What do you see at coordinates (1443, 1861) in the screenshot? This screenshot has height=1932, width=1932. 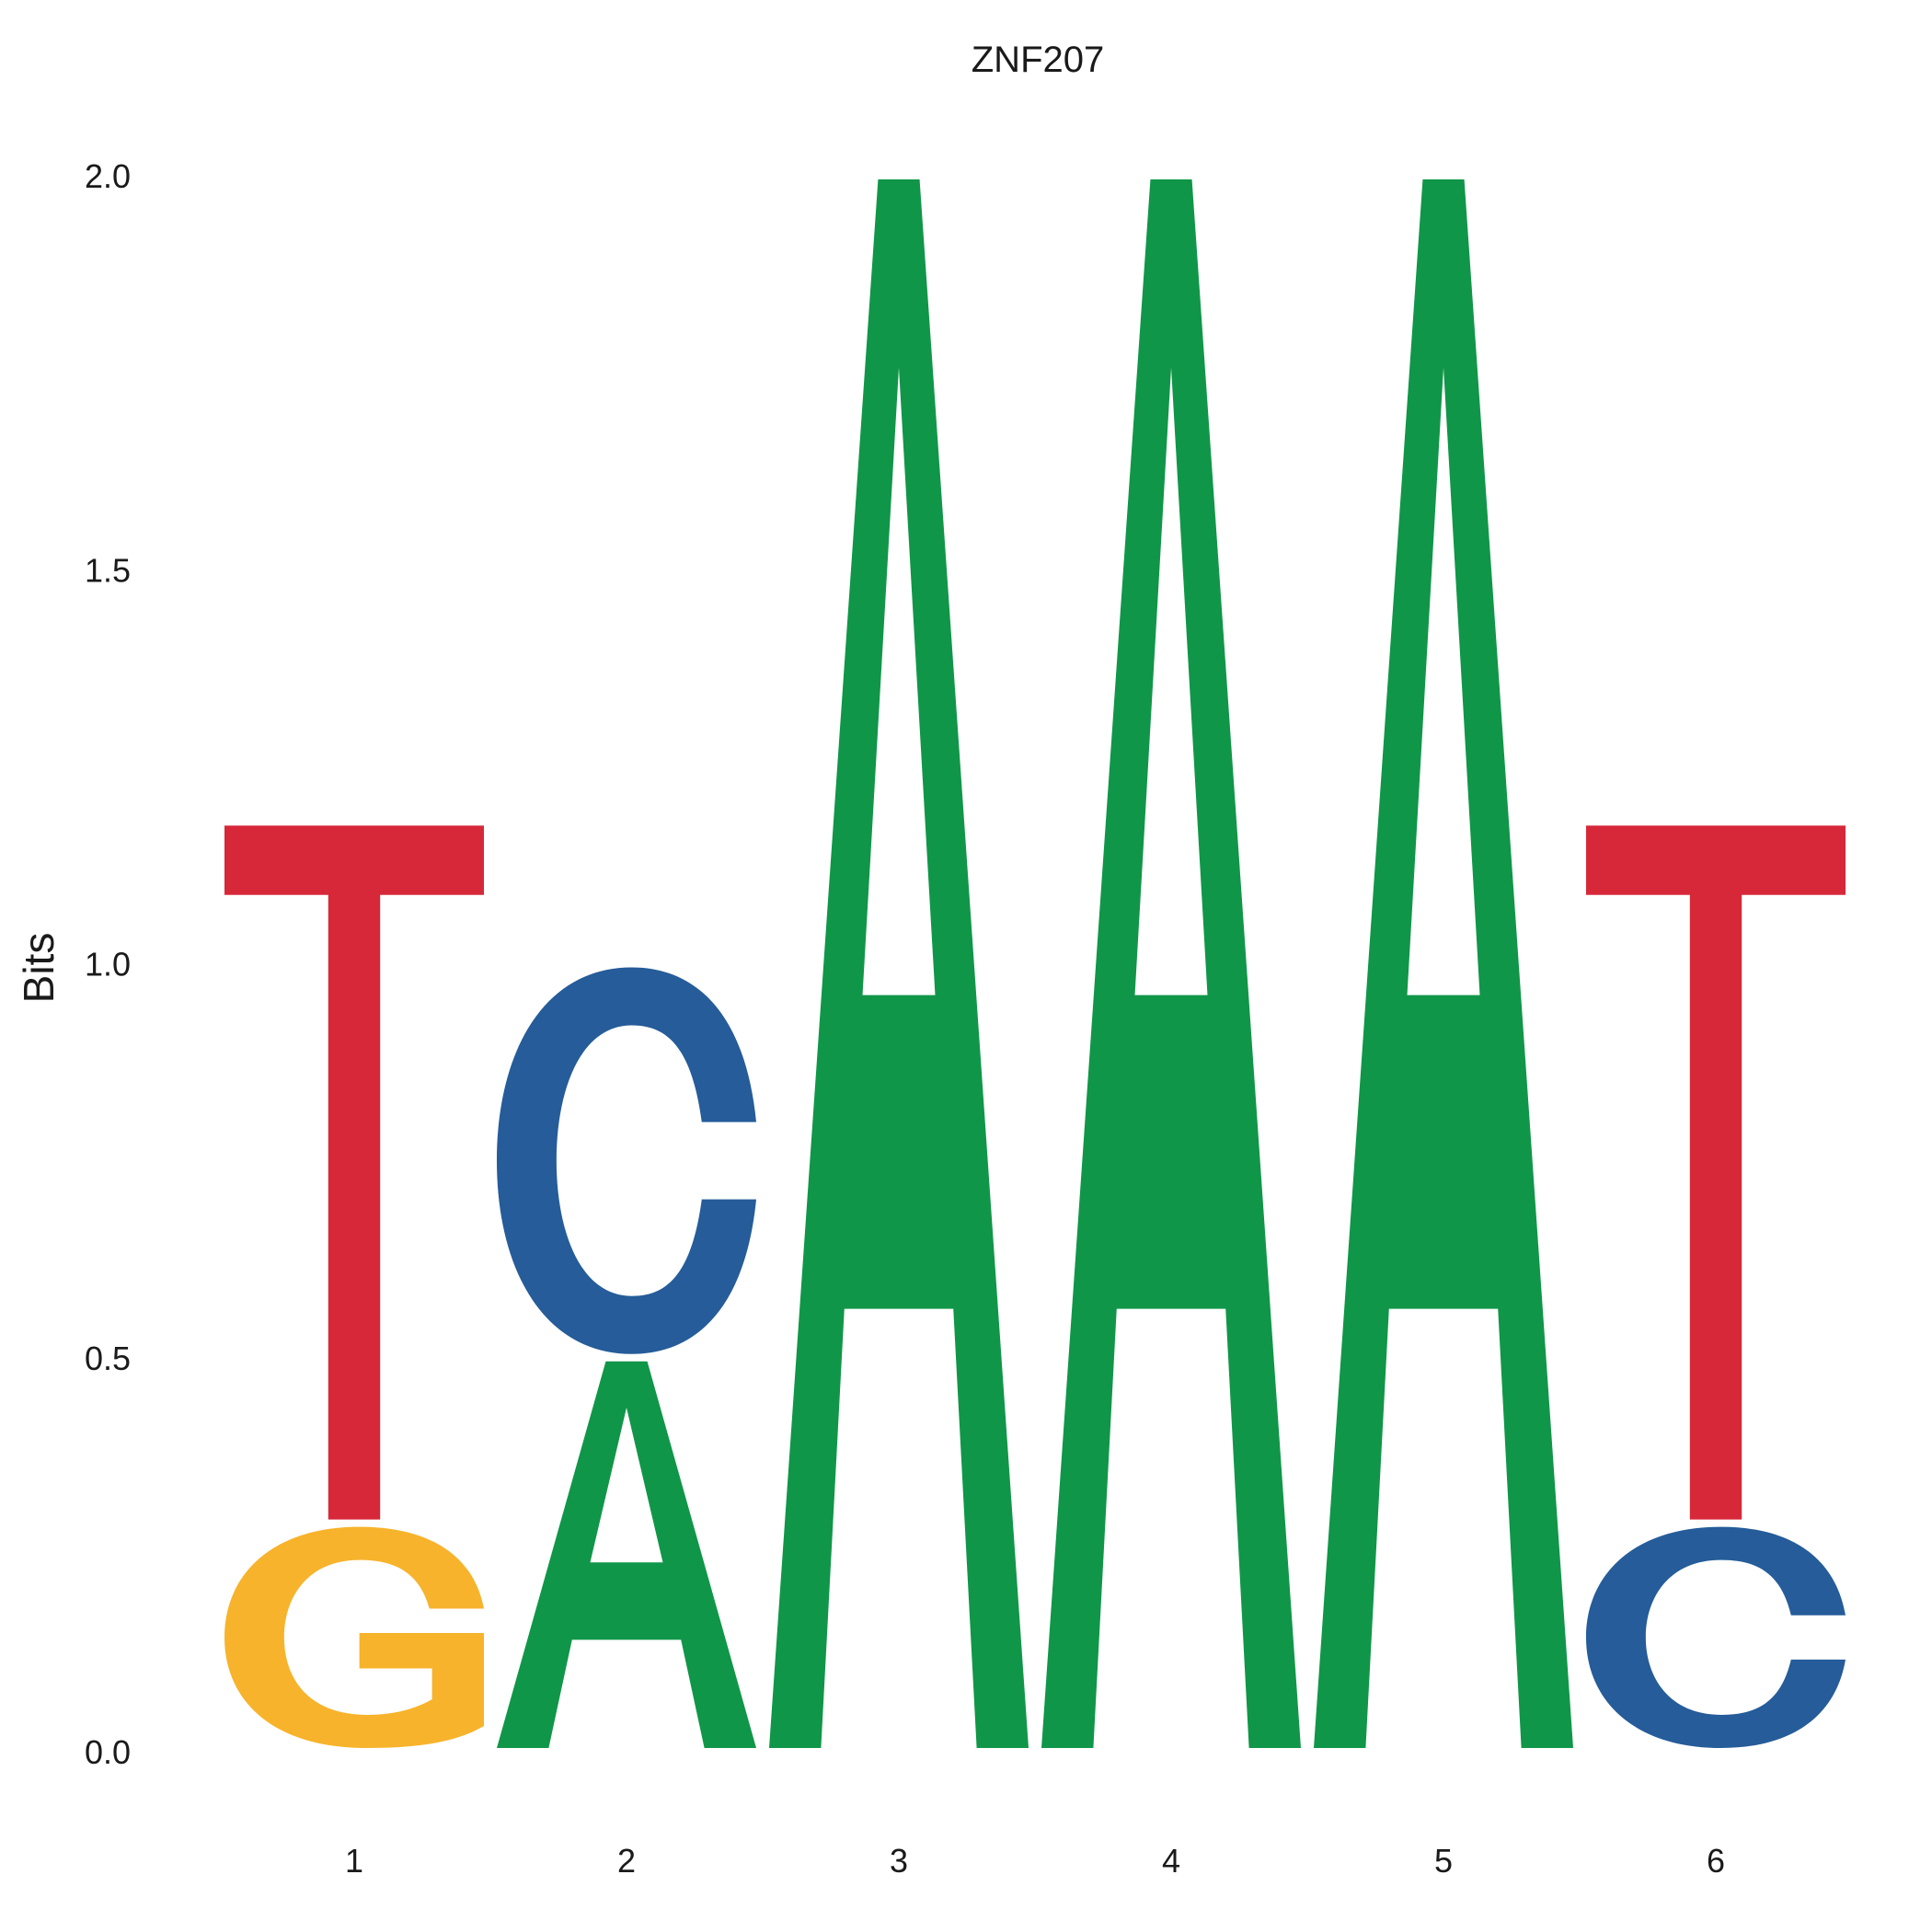 I see `x-tick-label: 5` at bounding box center [1443, 1861].